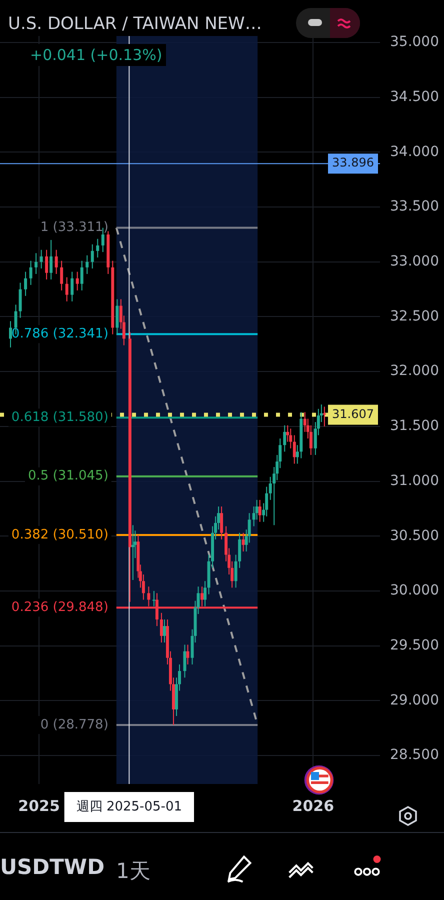  Describe the element at coordinates (59, 418) in the screenshot. I see `series-label: 0.618 (31.580)` at that location.